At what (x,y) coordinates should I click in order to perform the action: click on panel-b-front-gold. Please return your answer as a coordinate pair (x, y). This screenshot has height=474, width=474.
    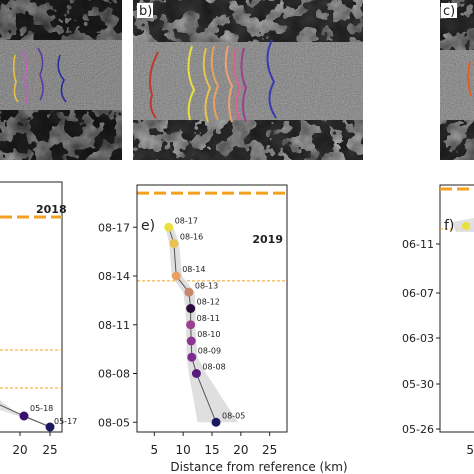
    Looking at the image, I should click on (207, 85).